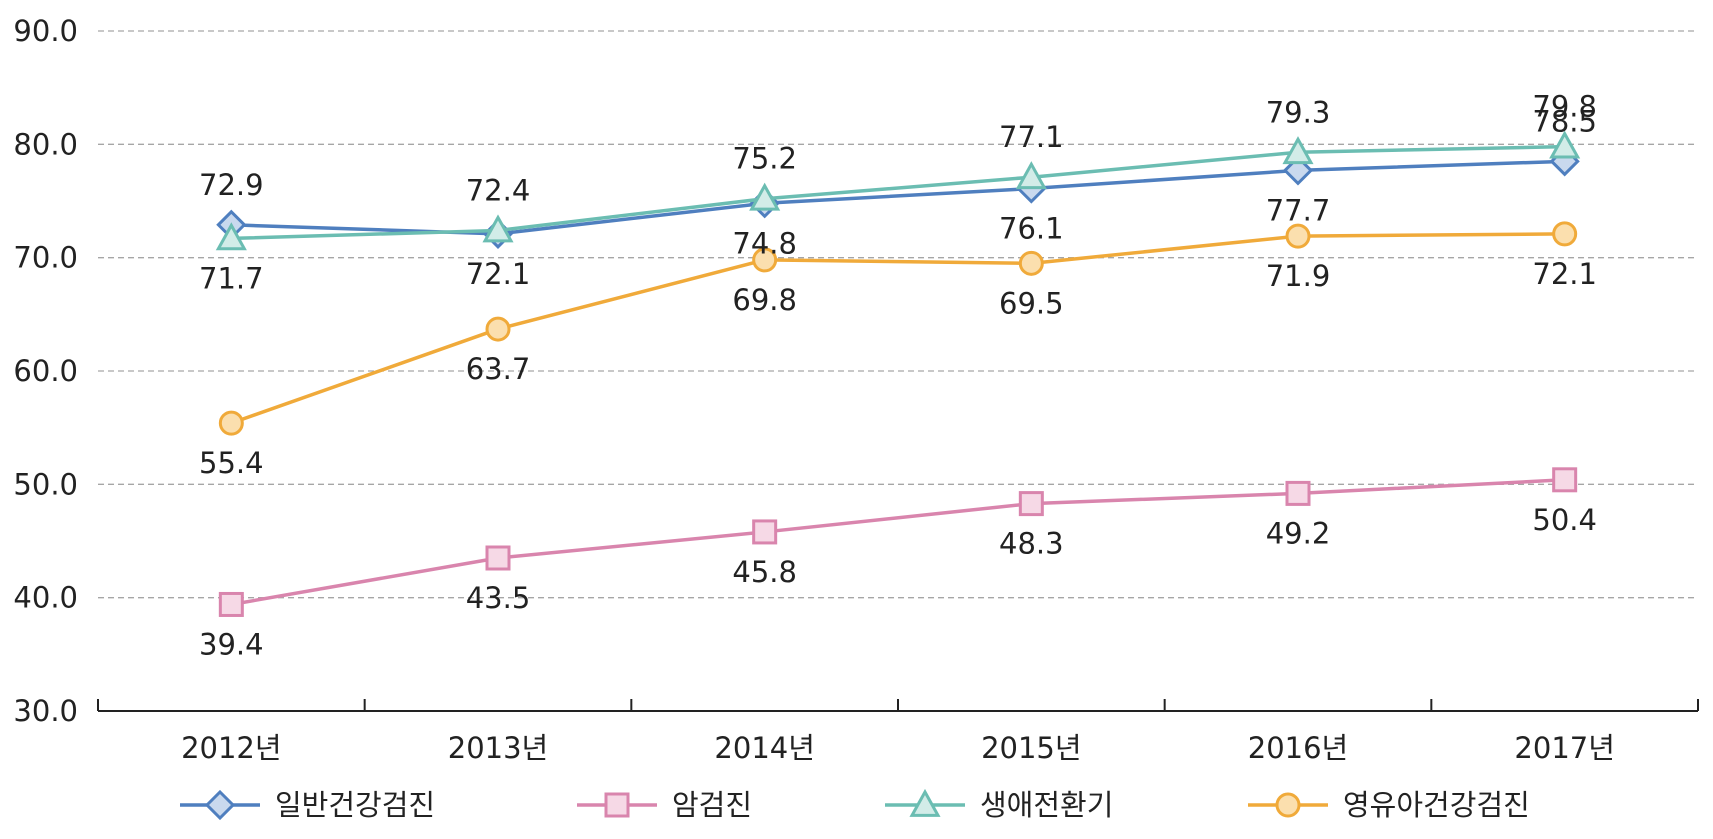 Image resolution: width=1713 pixels, height=839 pixels. Describe the element at coordinates (925, 802) in the screenshot. I see `legend-marker-triangle` at that location.